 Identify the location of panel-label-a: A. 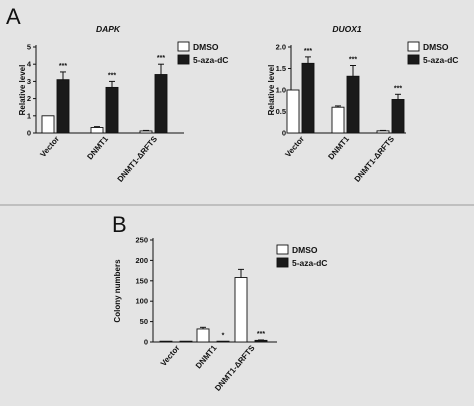
(13, 16).